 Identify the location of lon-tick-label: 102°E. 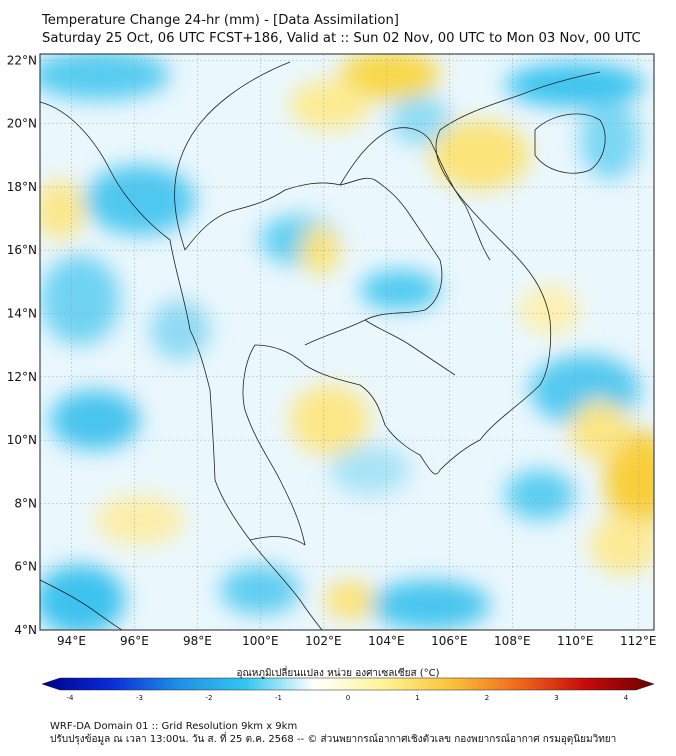
(323, 641).